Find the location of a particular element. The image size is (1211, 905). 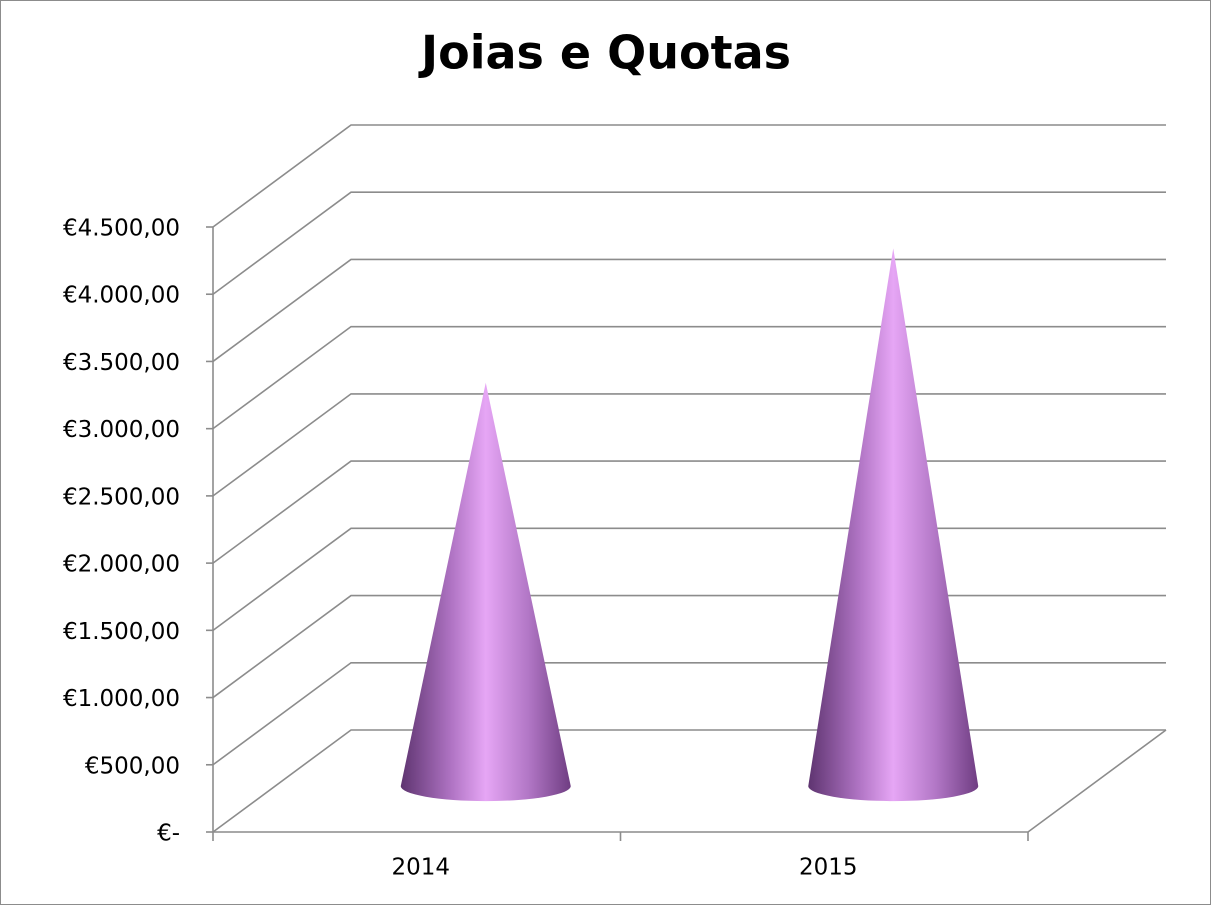

y-tick-label: €500,00 is located at coordinates (132, 766).